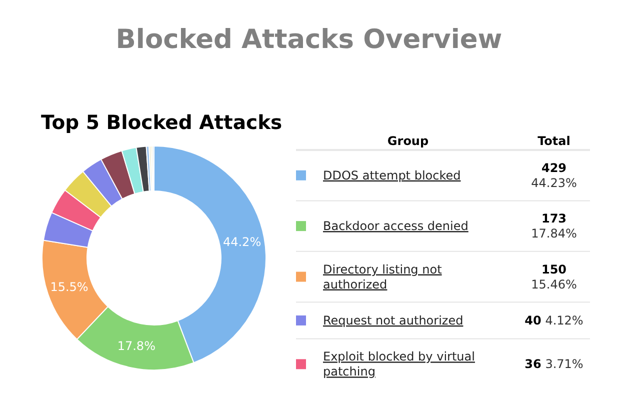  What do you see at coordinates (533, 364) in the screenshot?
I see `text: 36` at bounding box center [533, 364].